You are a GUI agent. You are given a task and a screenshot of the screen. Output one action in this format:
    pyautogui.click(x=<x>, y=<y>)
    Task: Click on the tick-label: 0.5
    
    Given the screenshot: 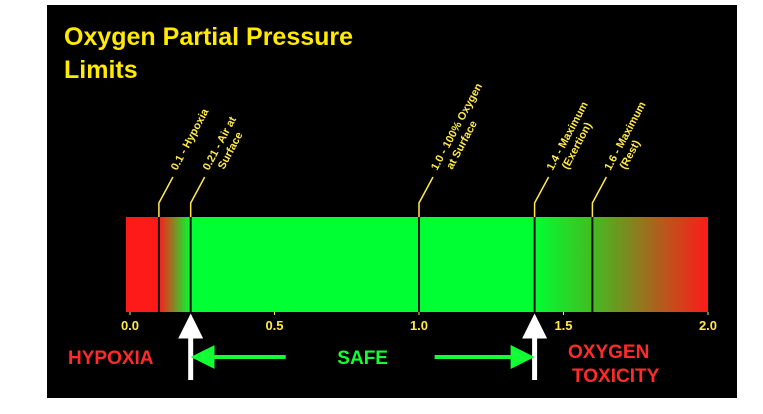 What is the action you would take?
    pyautogui.click(x=274, y=325)
    